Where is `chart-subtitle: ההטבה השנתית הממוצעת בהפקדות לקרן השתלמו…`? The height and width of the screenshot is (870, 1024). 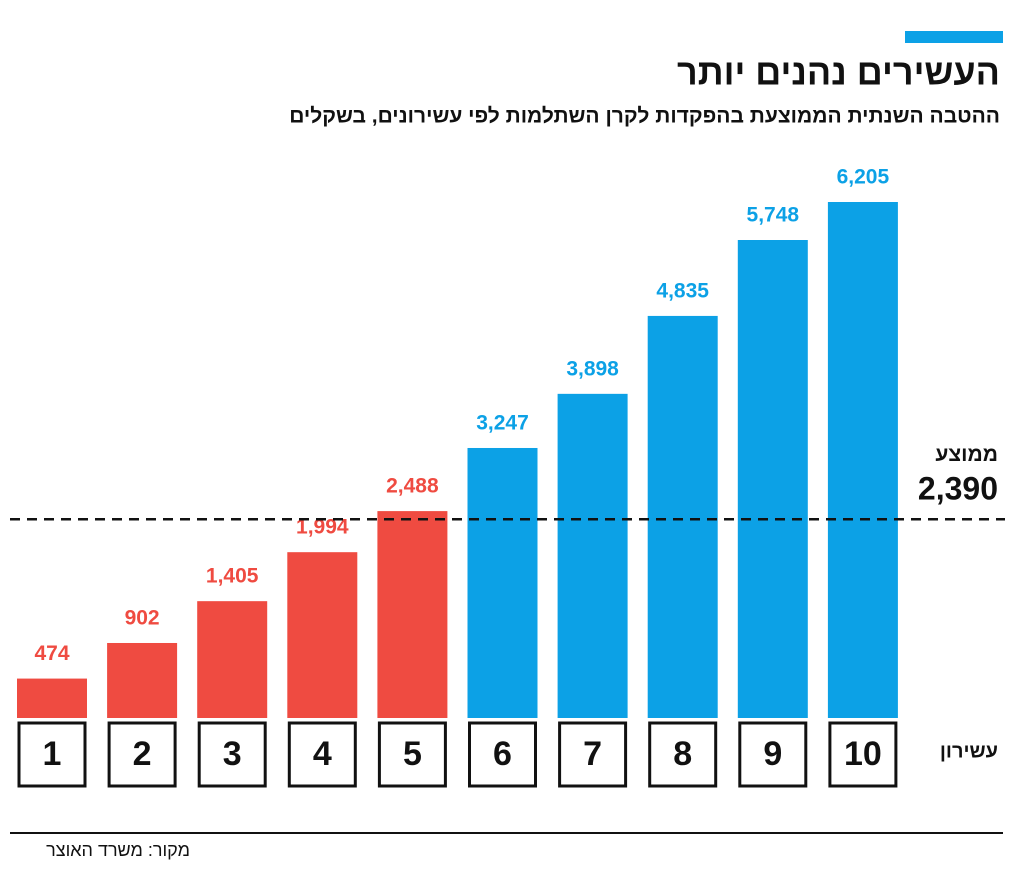
chart-subtitle: ההטבה השנתית הממוצעת בהפקדות לקרן השתלמו… is located at coordinates (644, 116).